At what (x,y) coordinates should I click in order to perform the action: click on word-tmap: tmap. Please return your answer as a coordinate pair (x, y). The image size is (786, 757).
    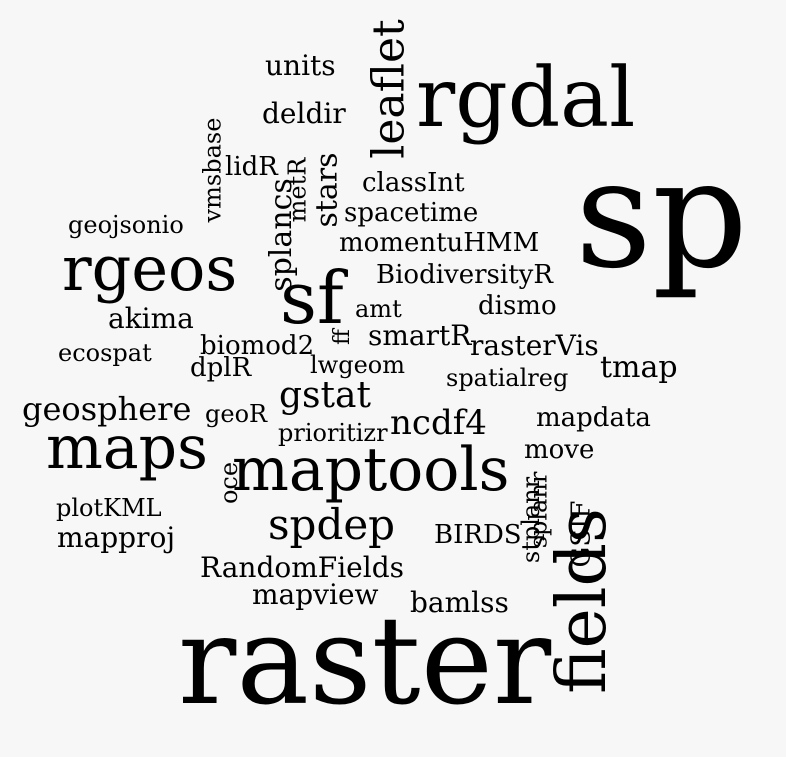
    Looking at the image, I should click on (639, 367).